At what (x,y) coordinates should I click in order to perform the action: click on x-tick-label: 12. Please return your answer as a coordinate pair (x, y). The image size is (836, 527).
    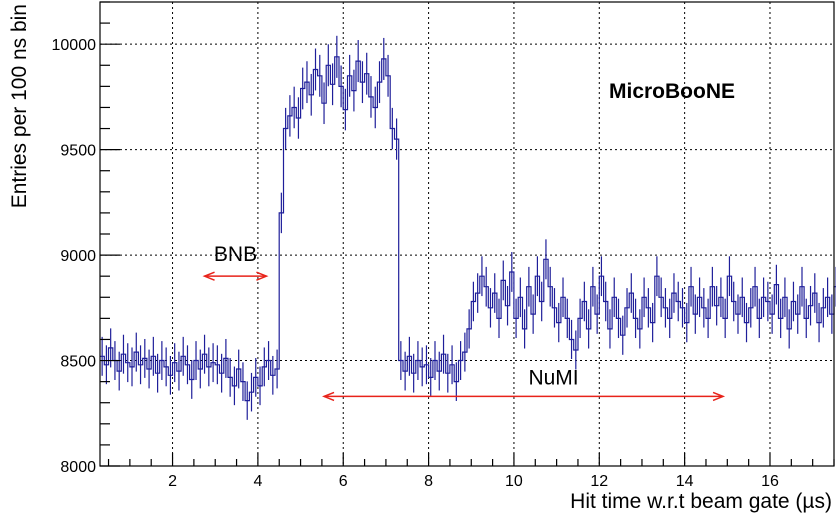
    Looking at the image, I should click on (599, 481).